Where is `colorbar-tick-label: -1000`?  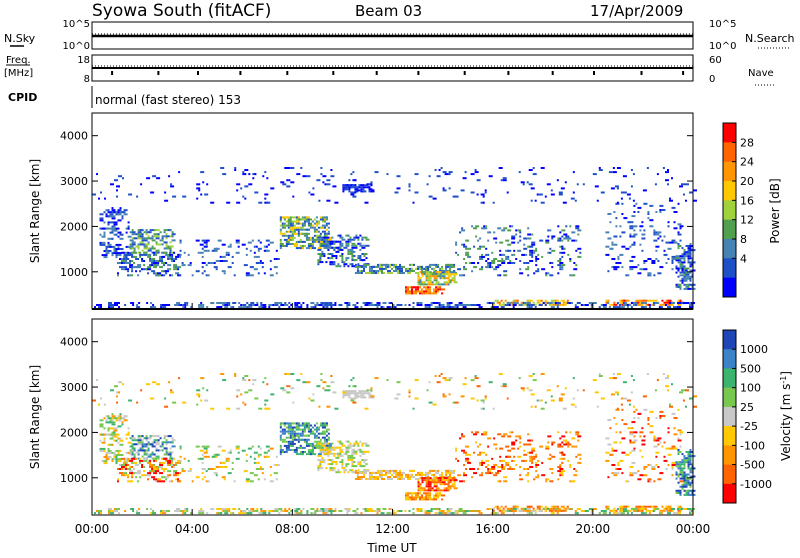
colorbar-tick-label: -1000 is located at coordinates (756, 484).